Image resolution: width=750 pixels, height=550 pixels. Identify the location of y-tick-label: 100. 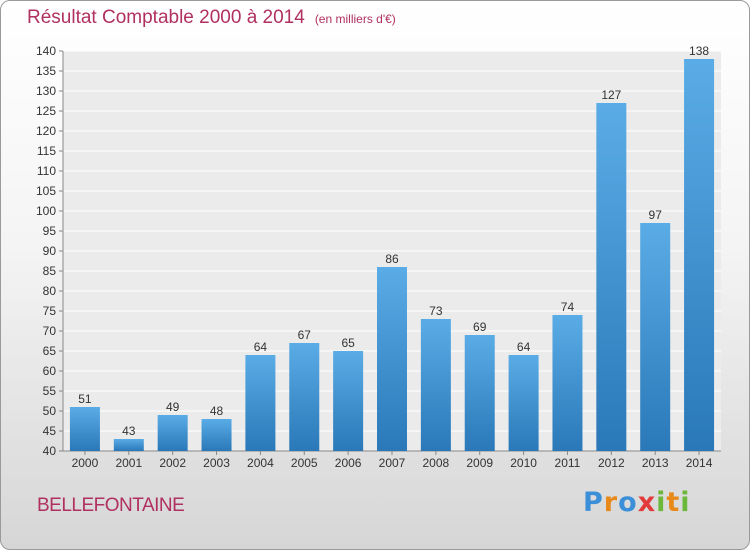
(46, 211).